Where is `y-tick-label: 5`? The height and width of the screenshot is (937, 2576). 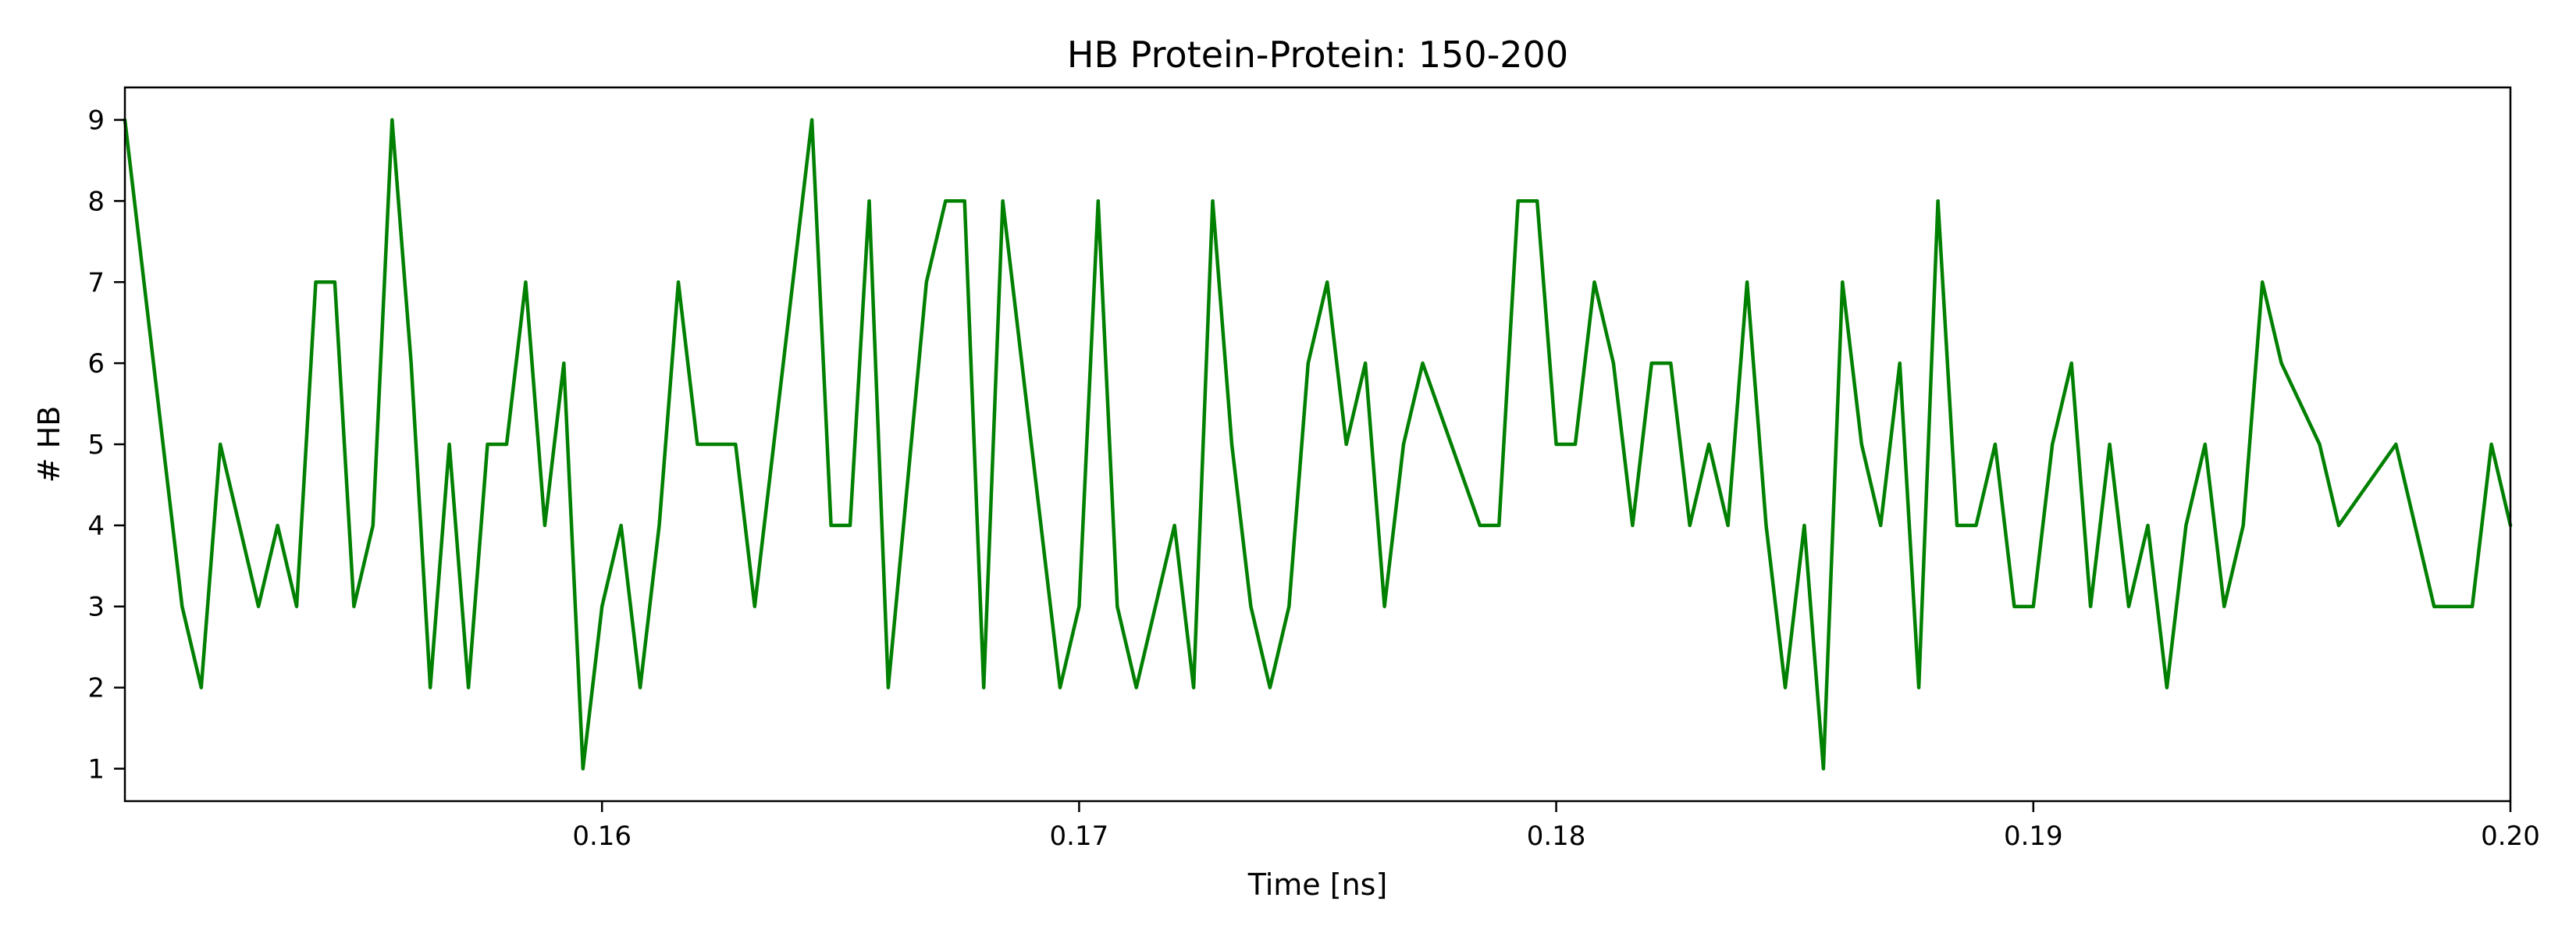
y-tick-label: 5 is located at coordinates (96, 445).